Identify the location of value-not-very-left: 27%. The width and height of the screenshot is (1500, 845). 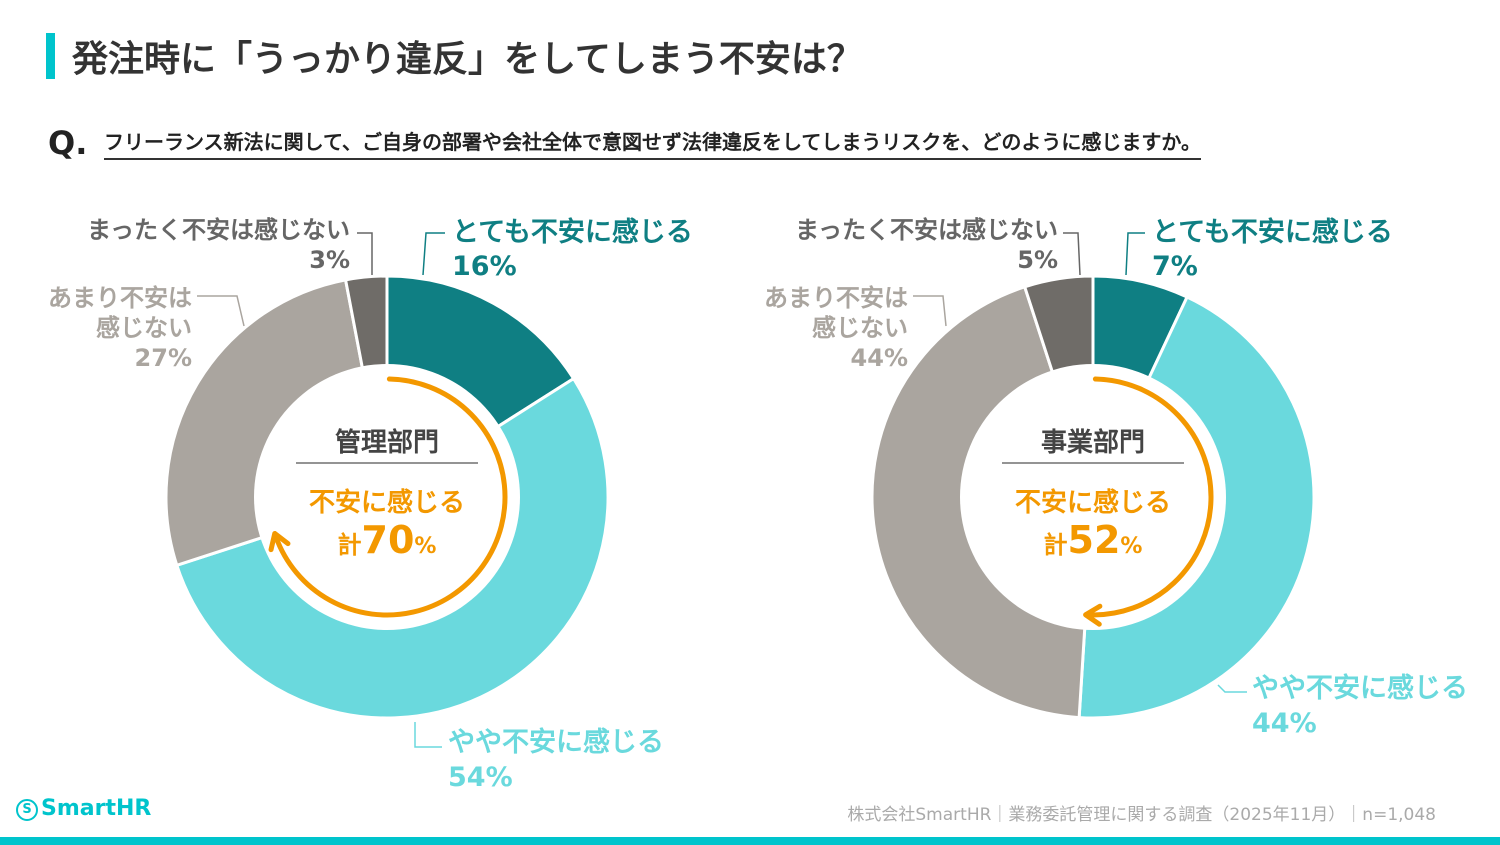
(163, 358).